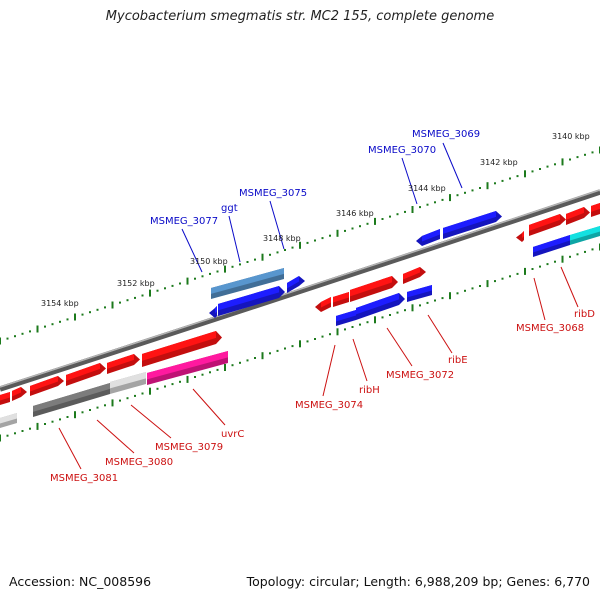  Describe the element at coordinates (184, 221) in the screenshot. I see `gene-label: MSMEG_3077` at that location.